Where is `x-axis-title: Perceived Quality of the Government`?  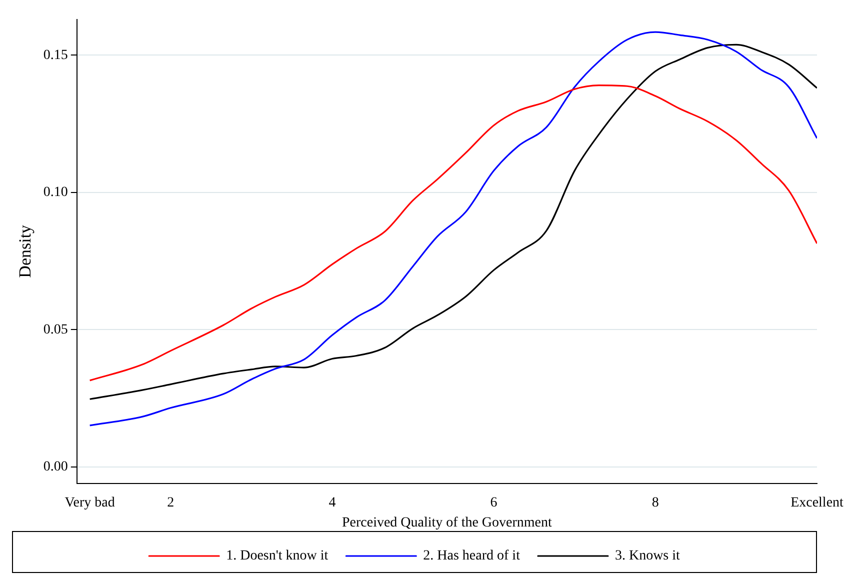
x-axis-title: Perceived Quality of the Government is located at coordinates (447, 522).